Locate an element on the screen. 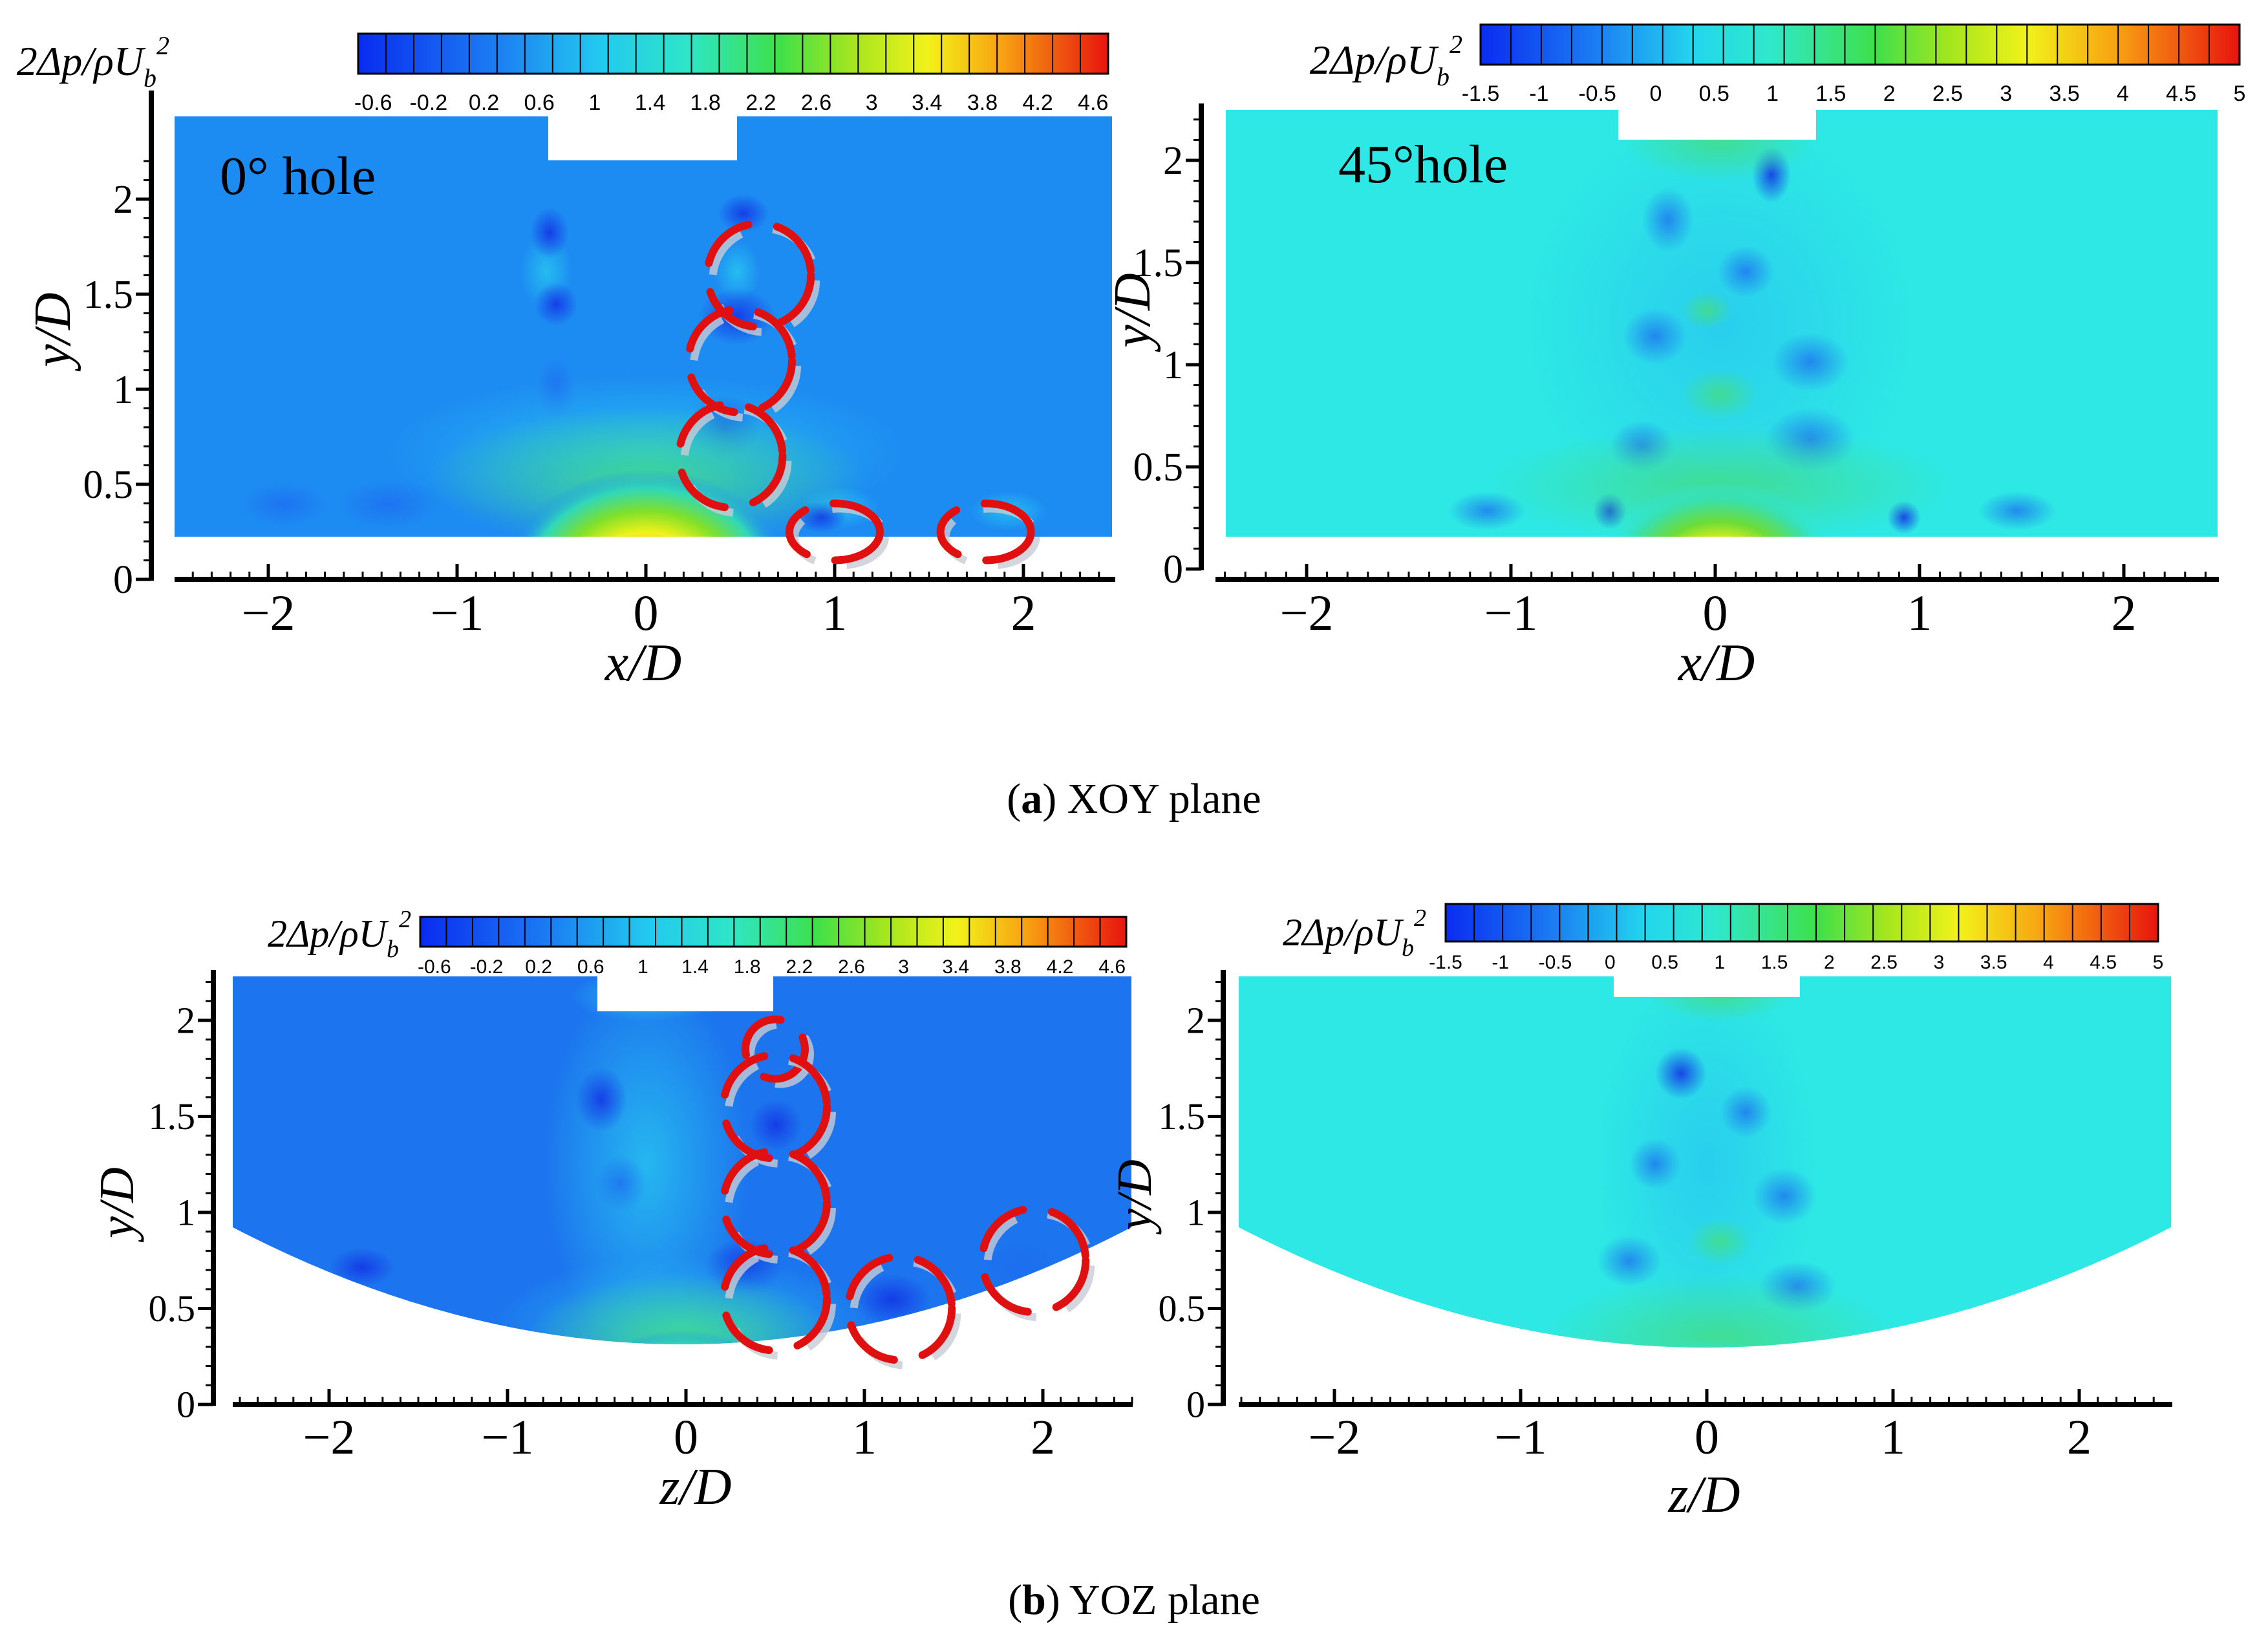 The height and width of the screenshot is (1645, 2268). colorbar-tick-label: 5 is located at coordinates (2158, 962).